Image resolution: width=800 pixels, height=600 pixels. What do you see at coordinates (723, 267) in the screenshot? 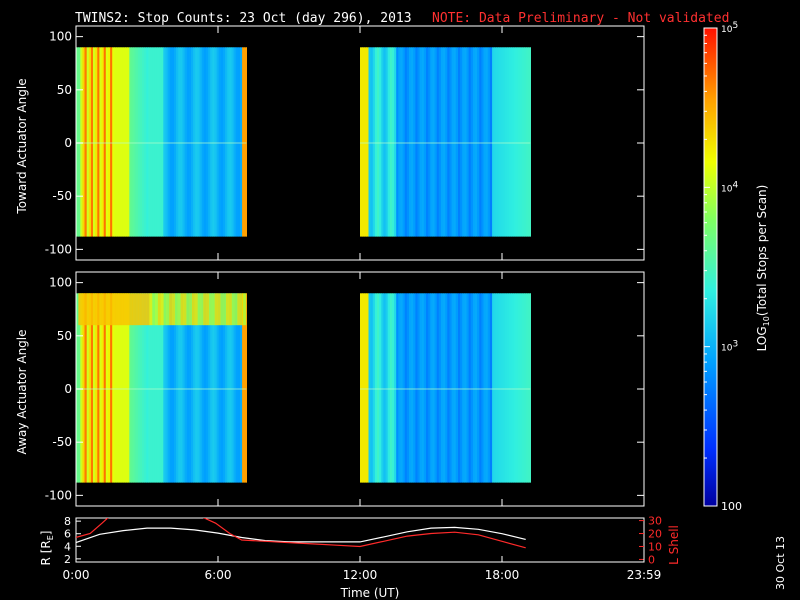
I see `colorbar-ticks: 105 104 103 100` at bounding box center [723, 267].